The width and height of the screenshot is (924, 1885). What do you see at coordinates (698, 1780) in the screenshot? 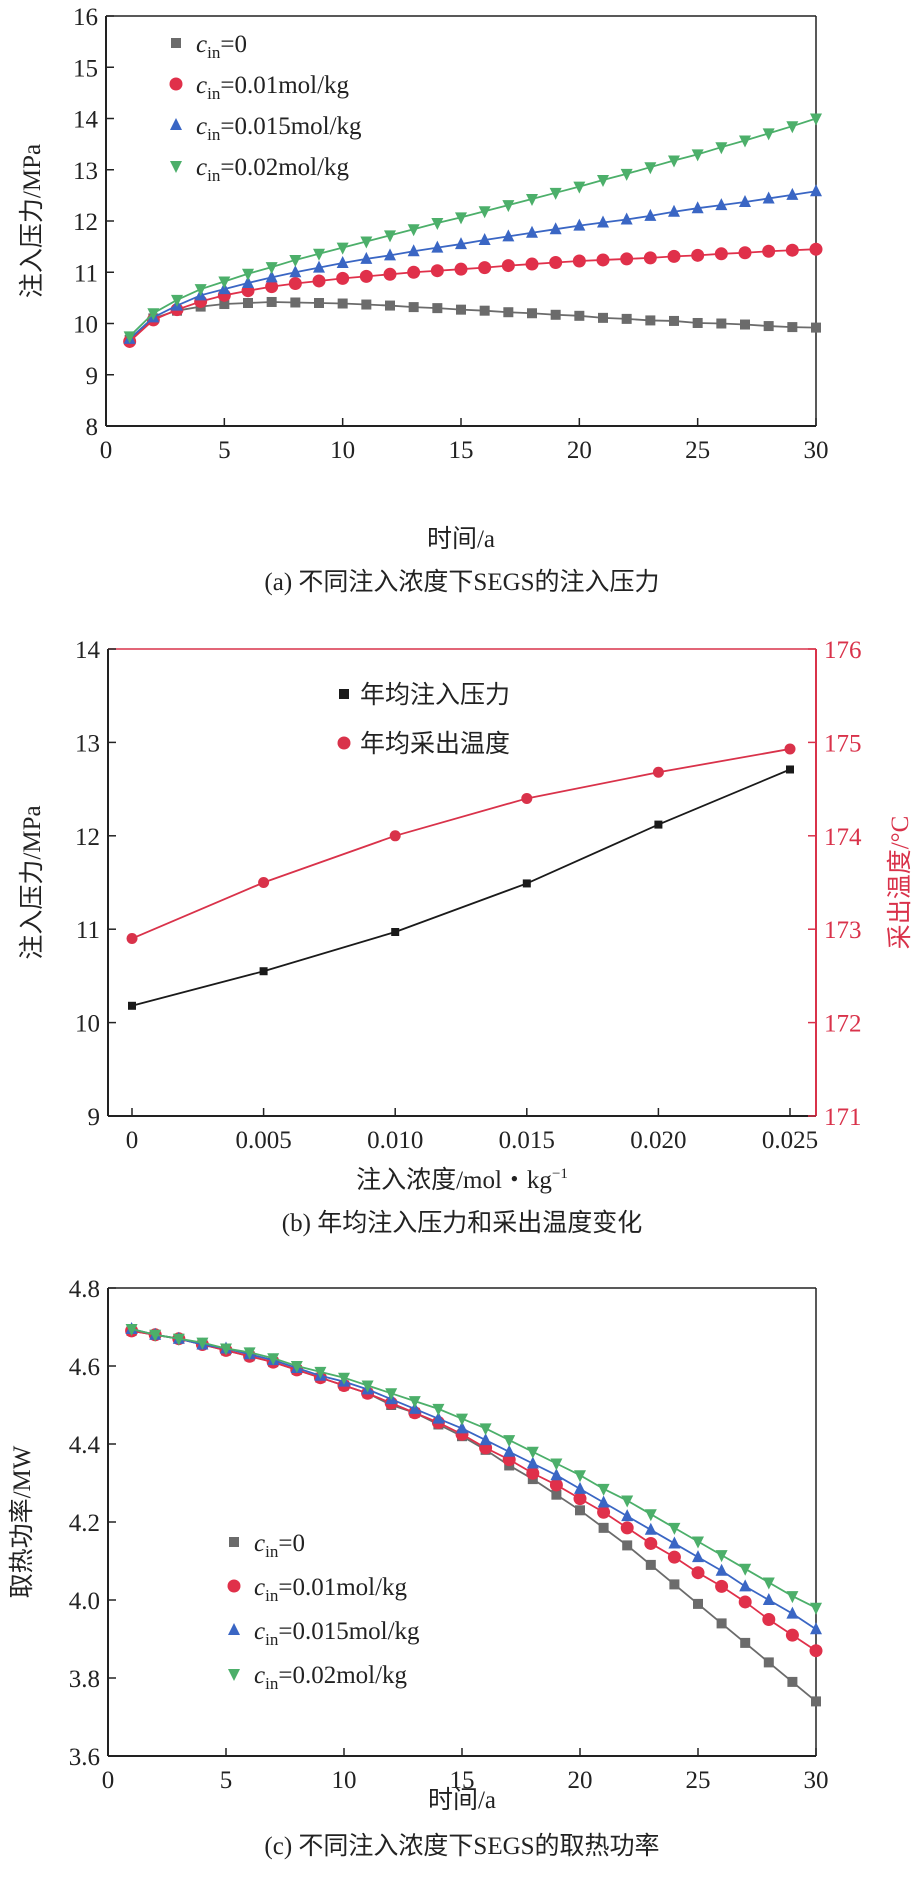
I see `x-tick-label: 25` at bounding box center [698, 1780].